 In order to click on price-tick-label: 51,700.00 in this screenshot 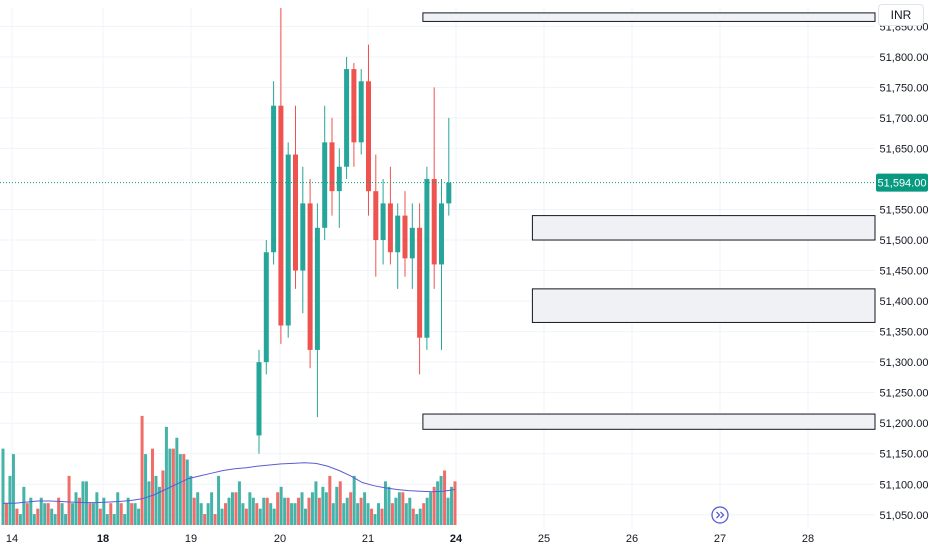, I will do `click(904, 119)`.